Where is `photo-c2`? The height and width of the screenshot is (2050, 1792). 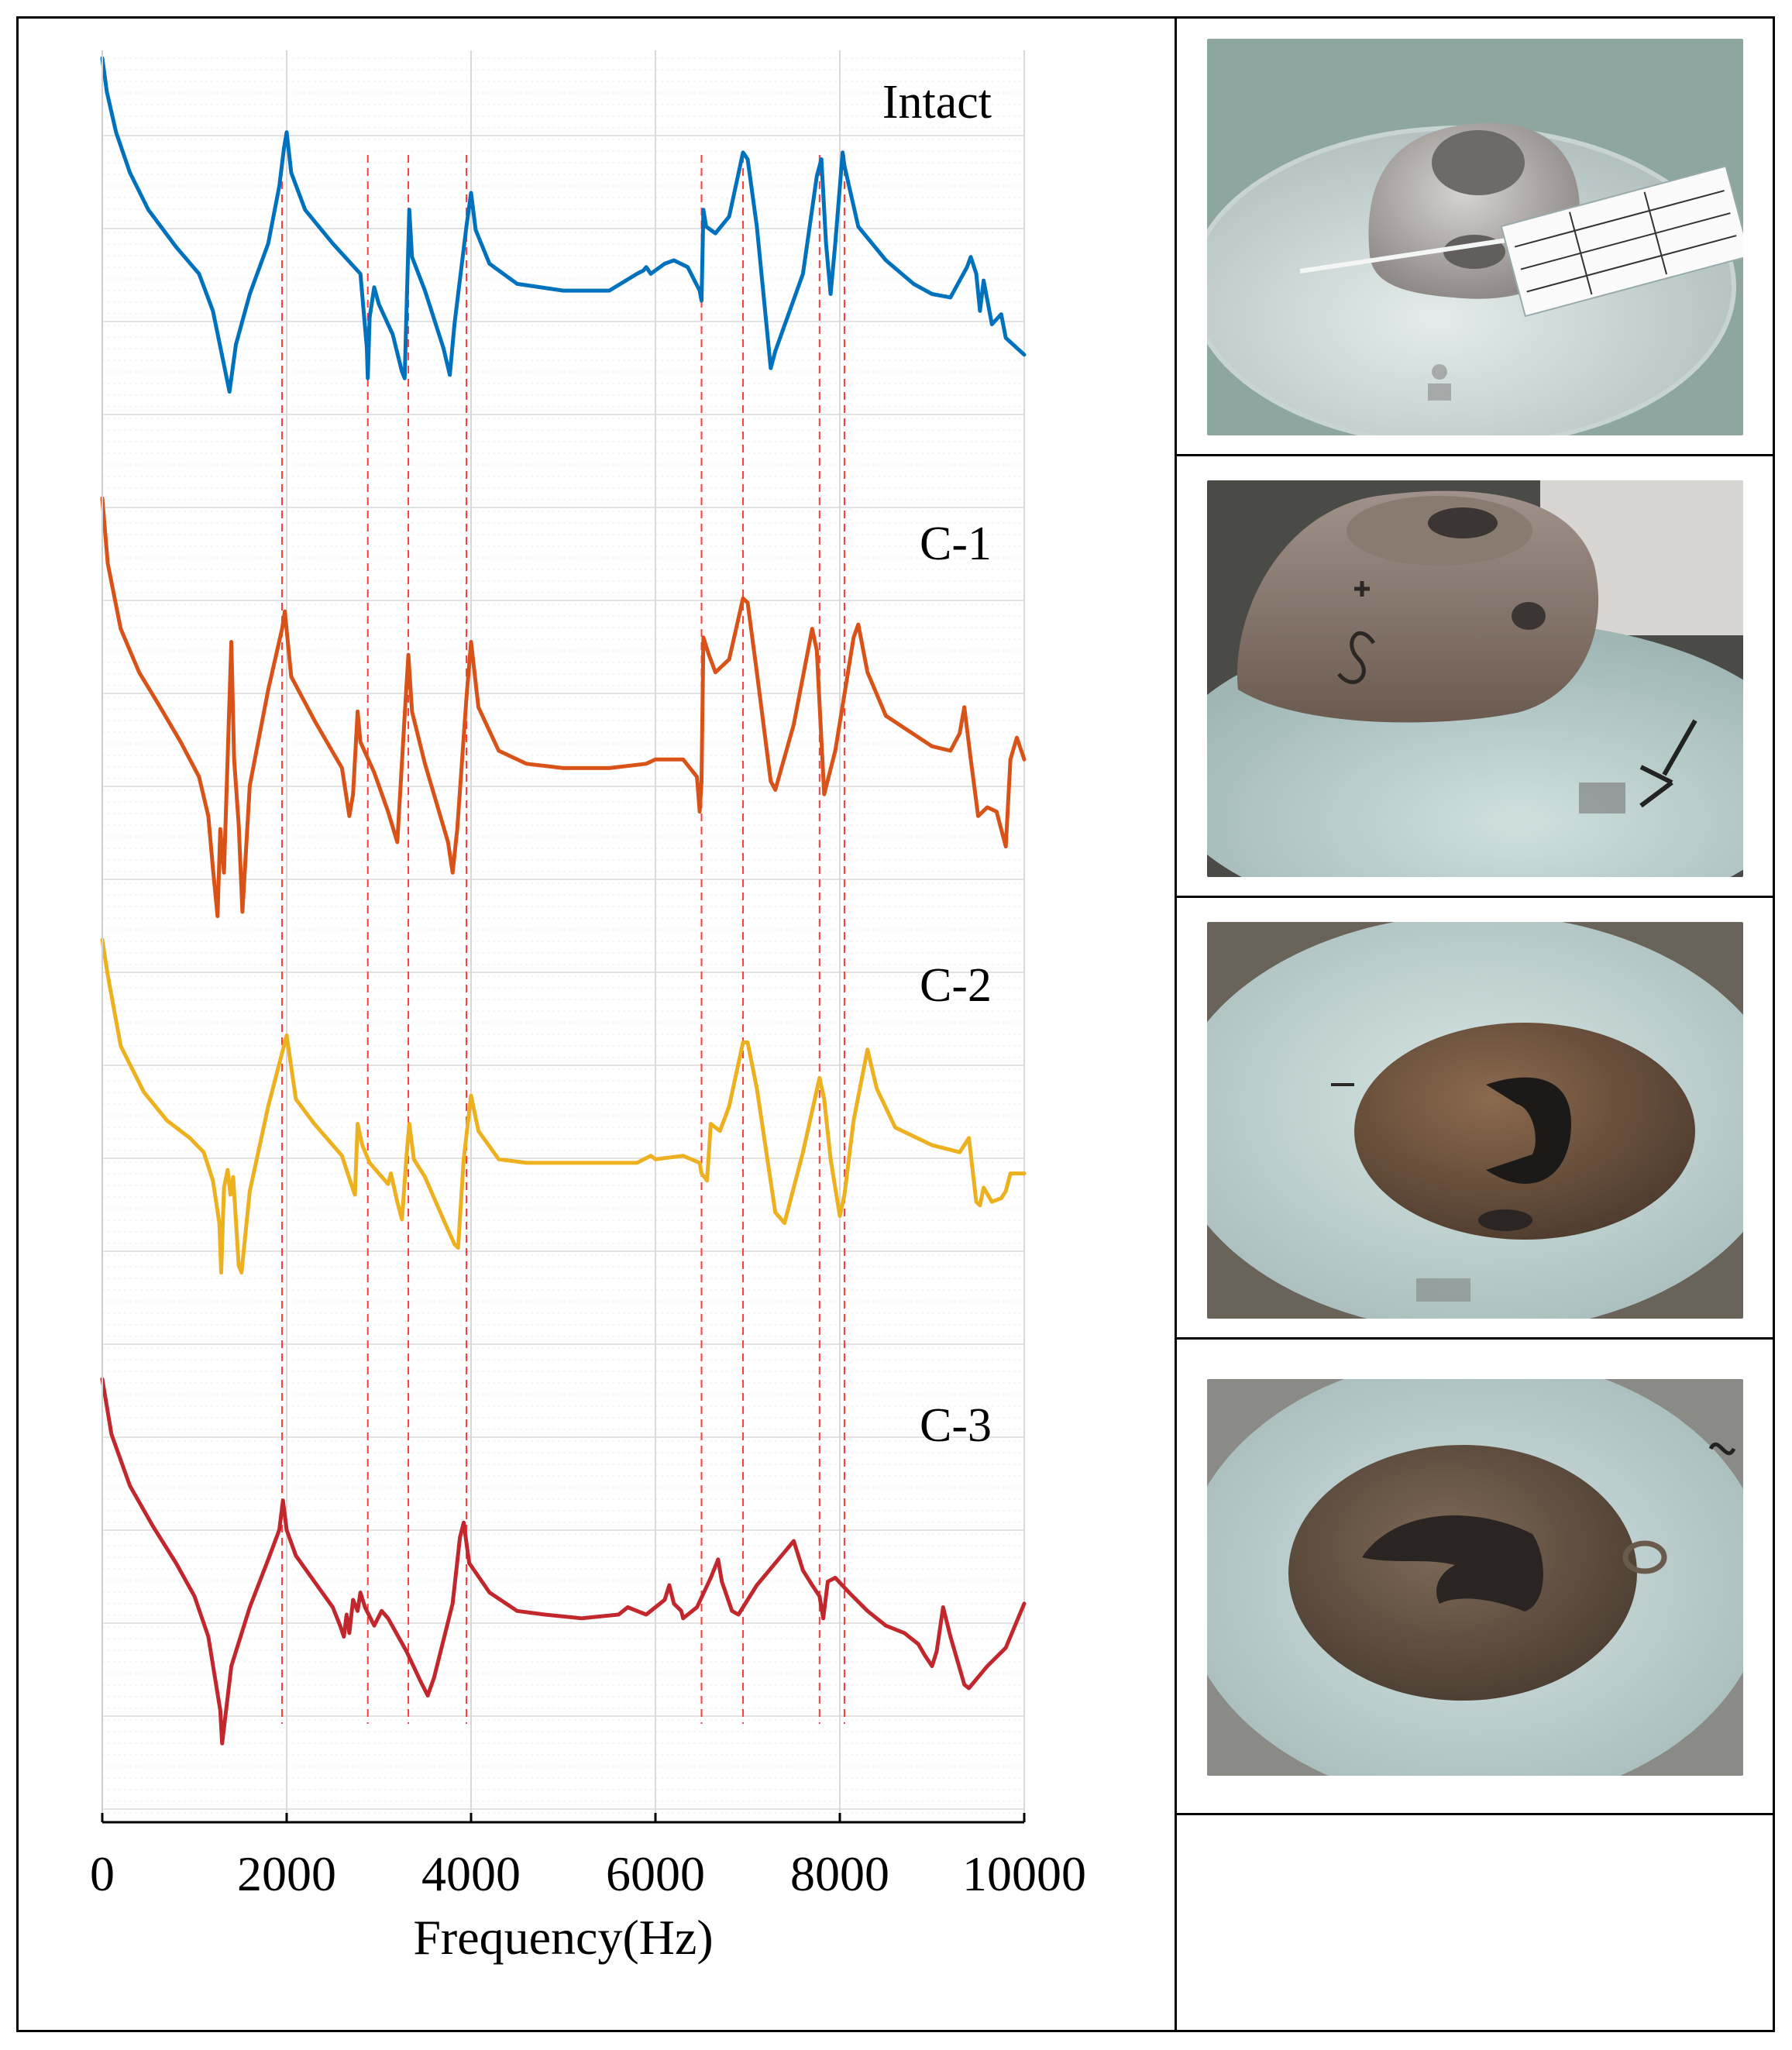 photo-c2 is located at coordinates (1475, 1120).